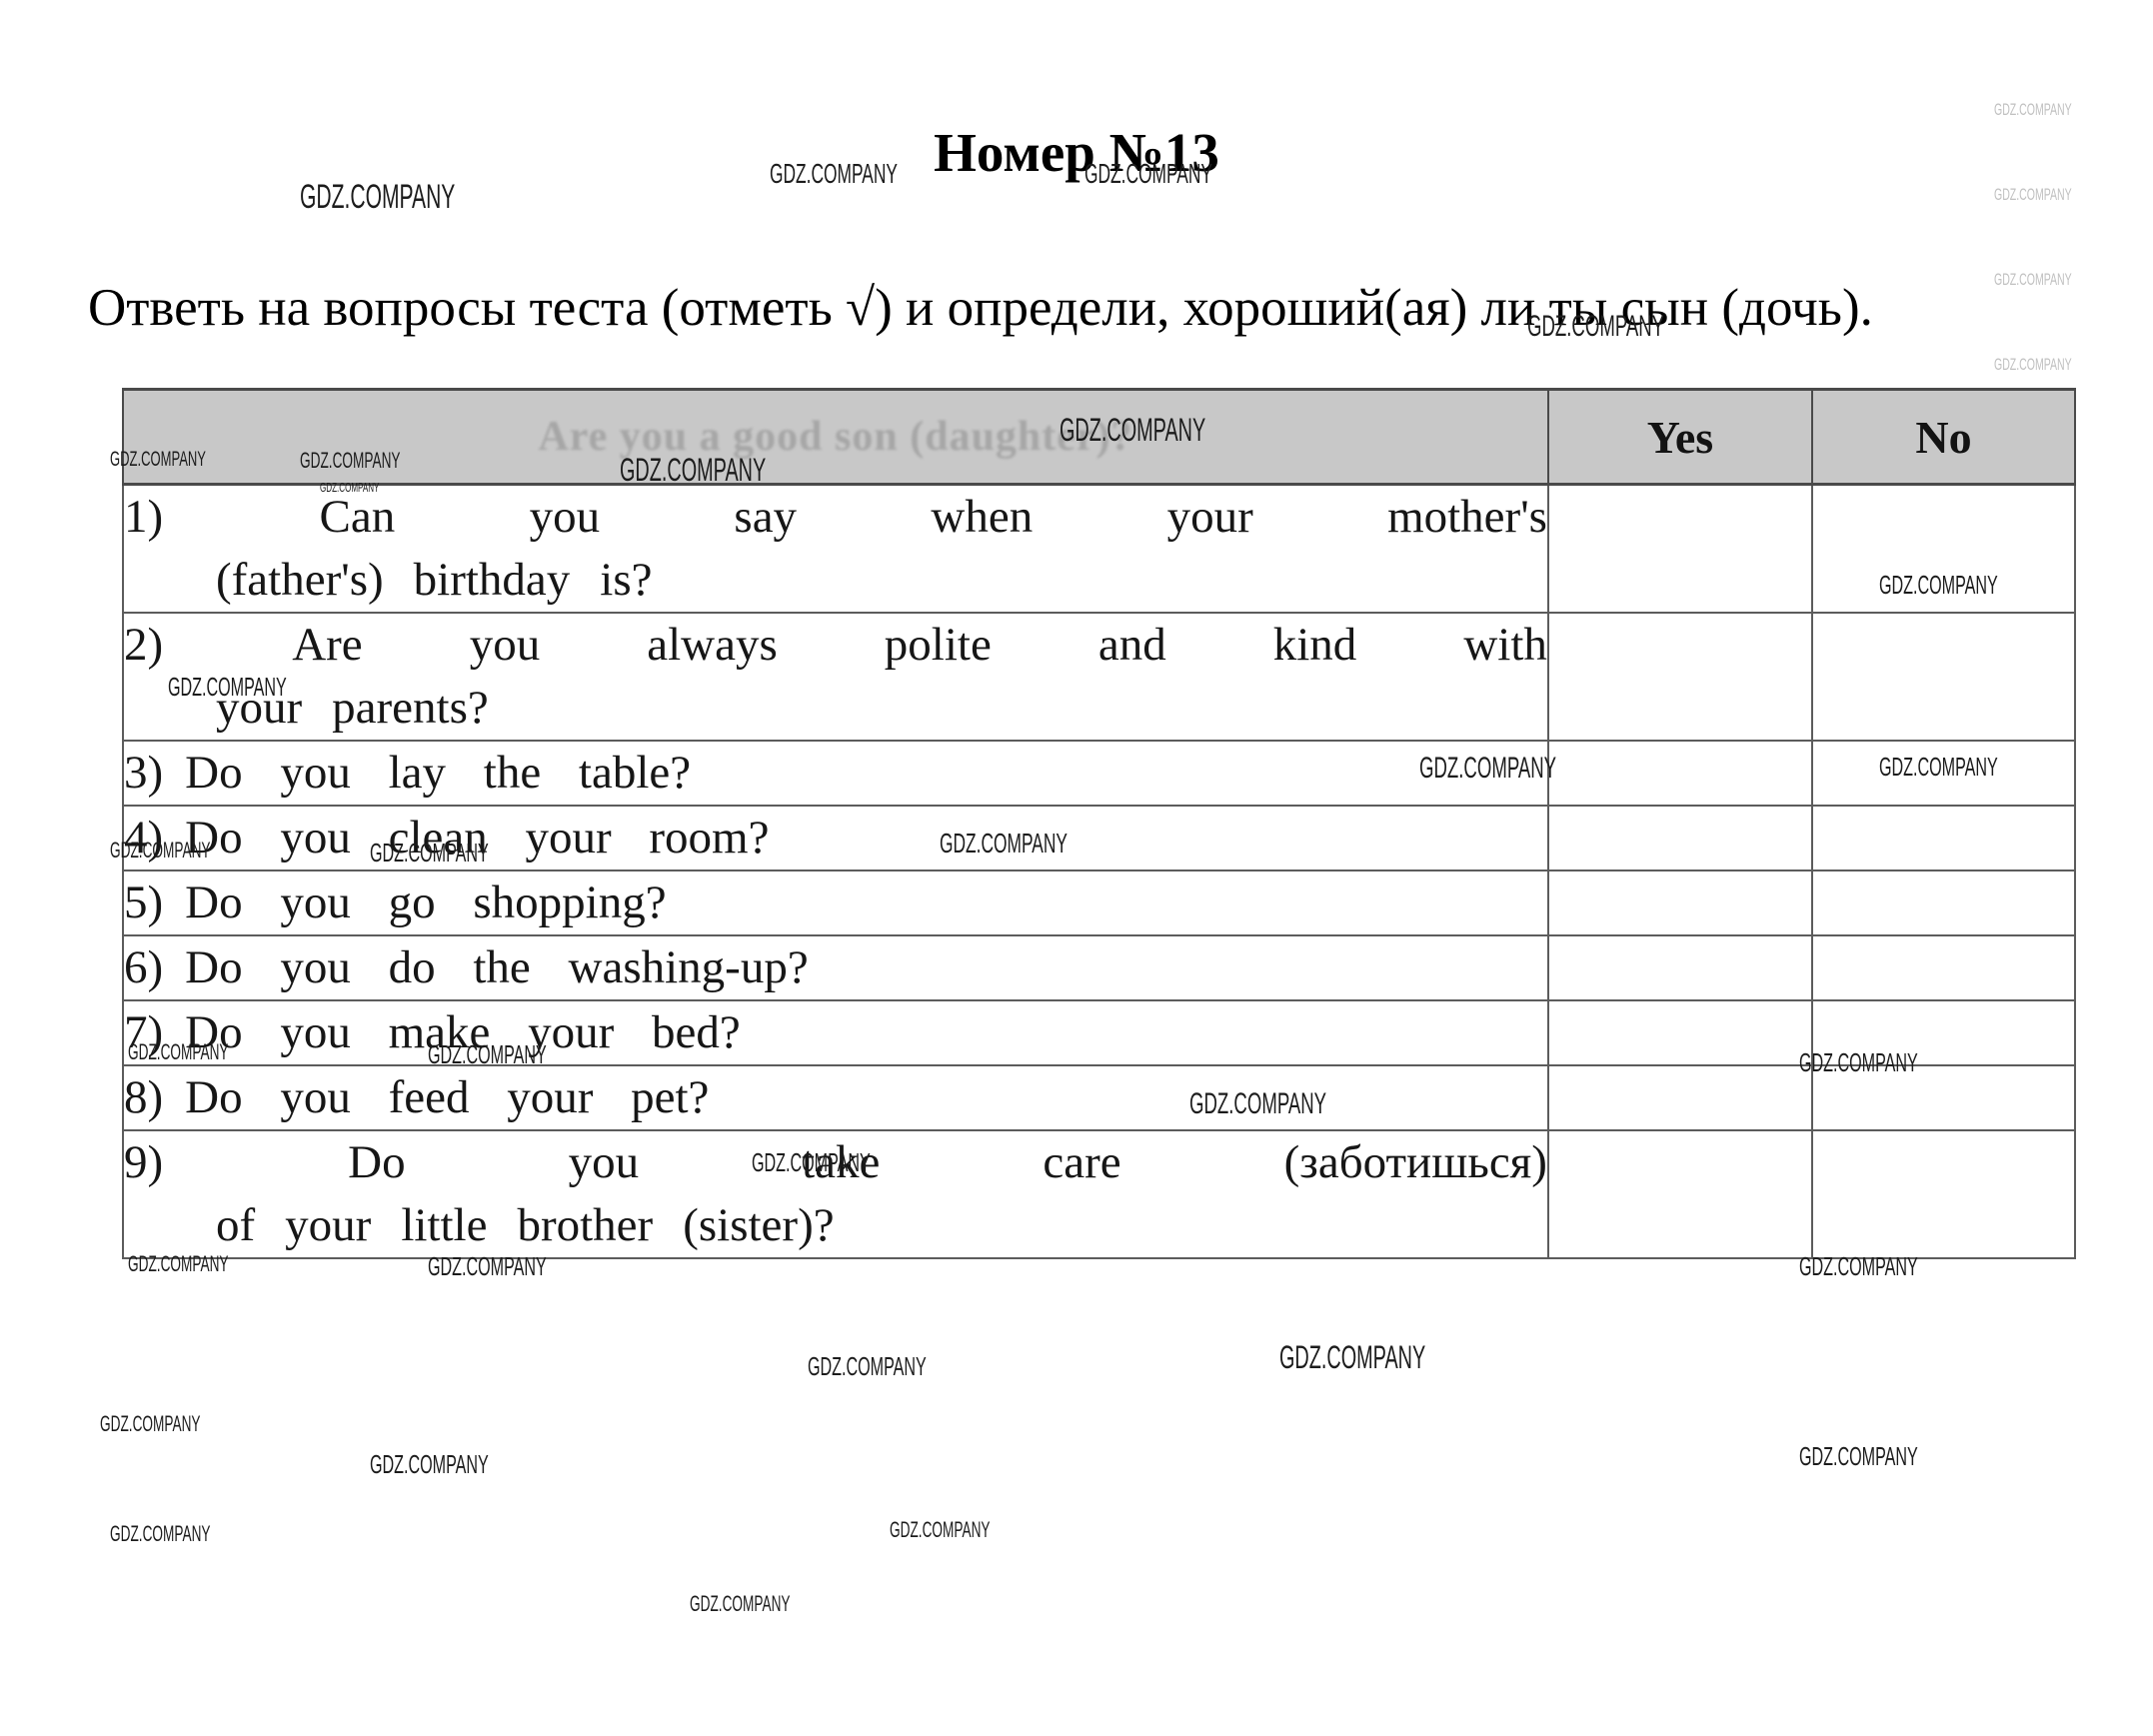 The image size is (2153, 1736). Describe the element at coordinates (144, 1097) in the screenshot. I see `question-number: 8)` at that location.